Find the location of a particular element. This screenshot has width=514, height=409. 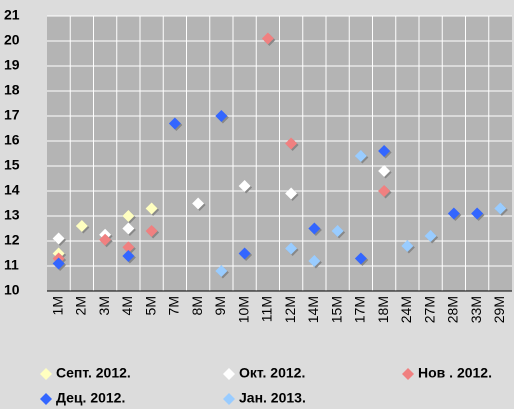

y-tick-label: 16 is located at coordinates (12, 140).